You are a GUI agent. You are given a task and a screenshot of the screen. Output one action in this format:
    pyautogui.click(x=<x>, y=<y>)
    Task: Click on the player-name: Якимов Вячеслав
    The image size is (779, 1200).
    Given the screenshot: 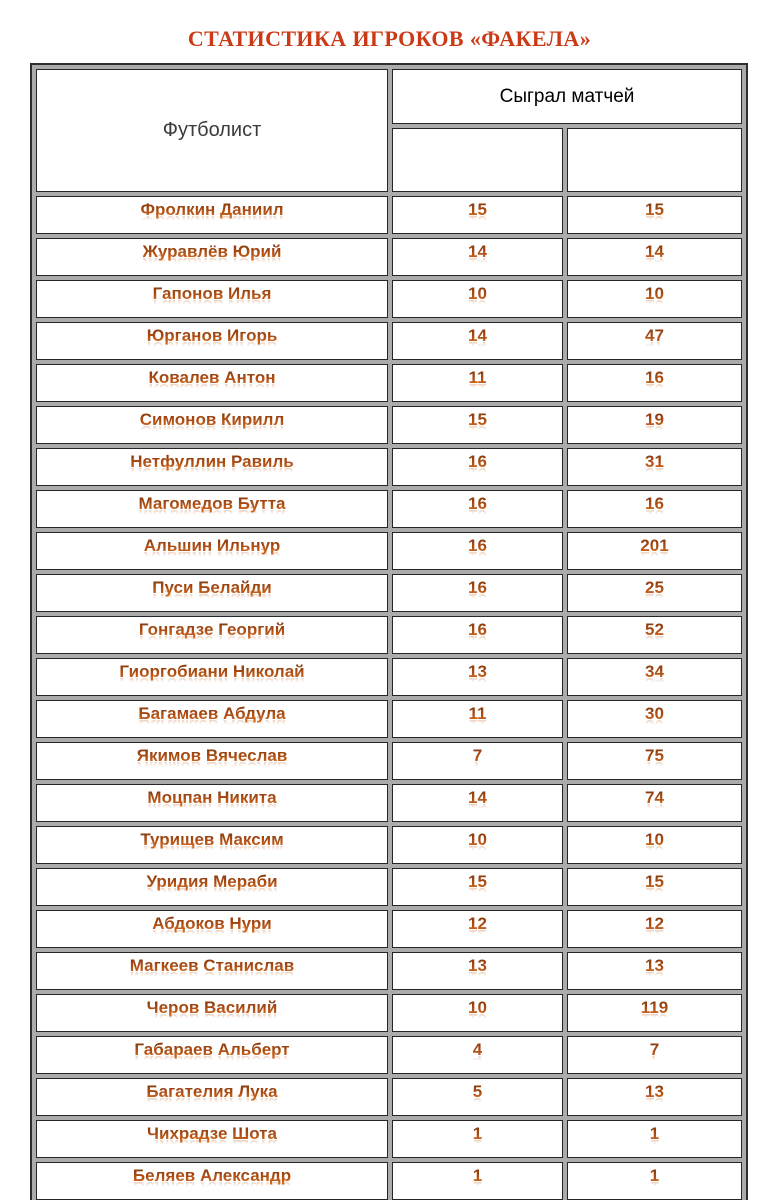 What is the action you would take?
    pyautogui.click(x=212, y=755)
    